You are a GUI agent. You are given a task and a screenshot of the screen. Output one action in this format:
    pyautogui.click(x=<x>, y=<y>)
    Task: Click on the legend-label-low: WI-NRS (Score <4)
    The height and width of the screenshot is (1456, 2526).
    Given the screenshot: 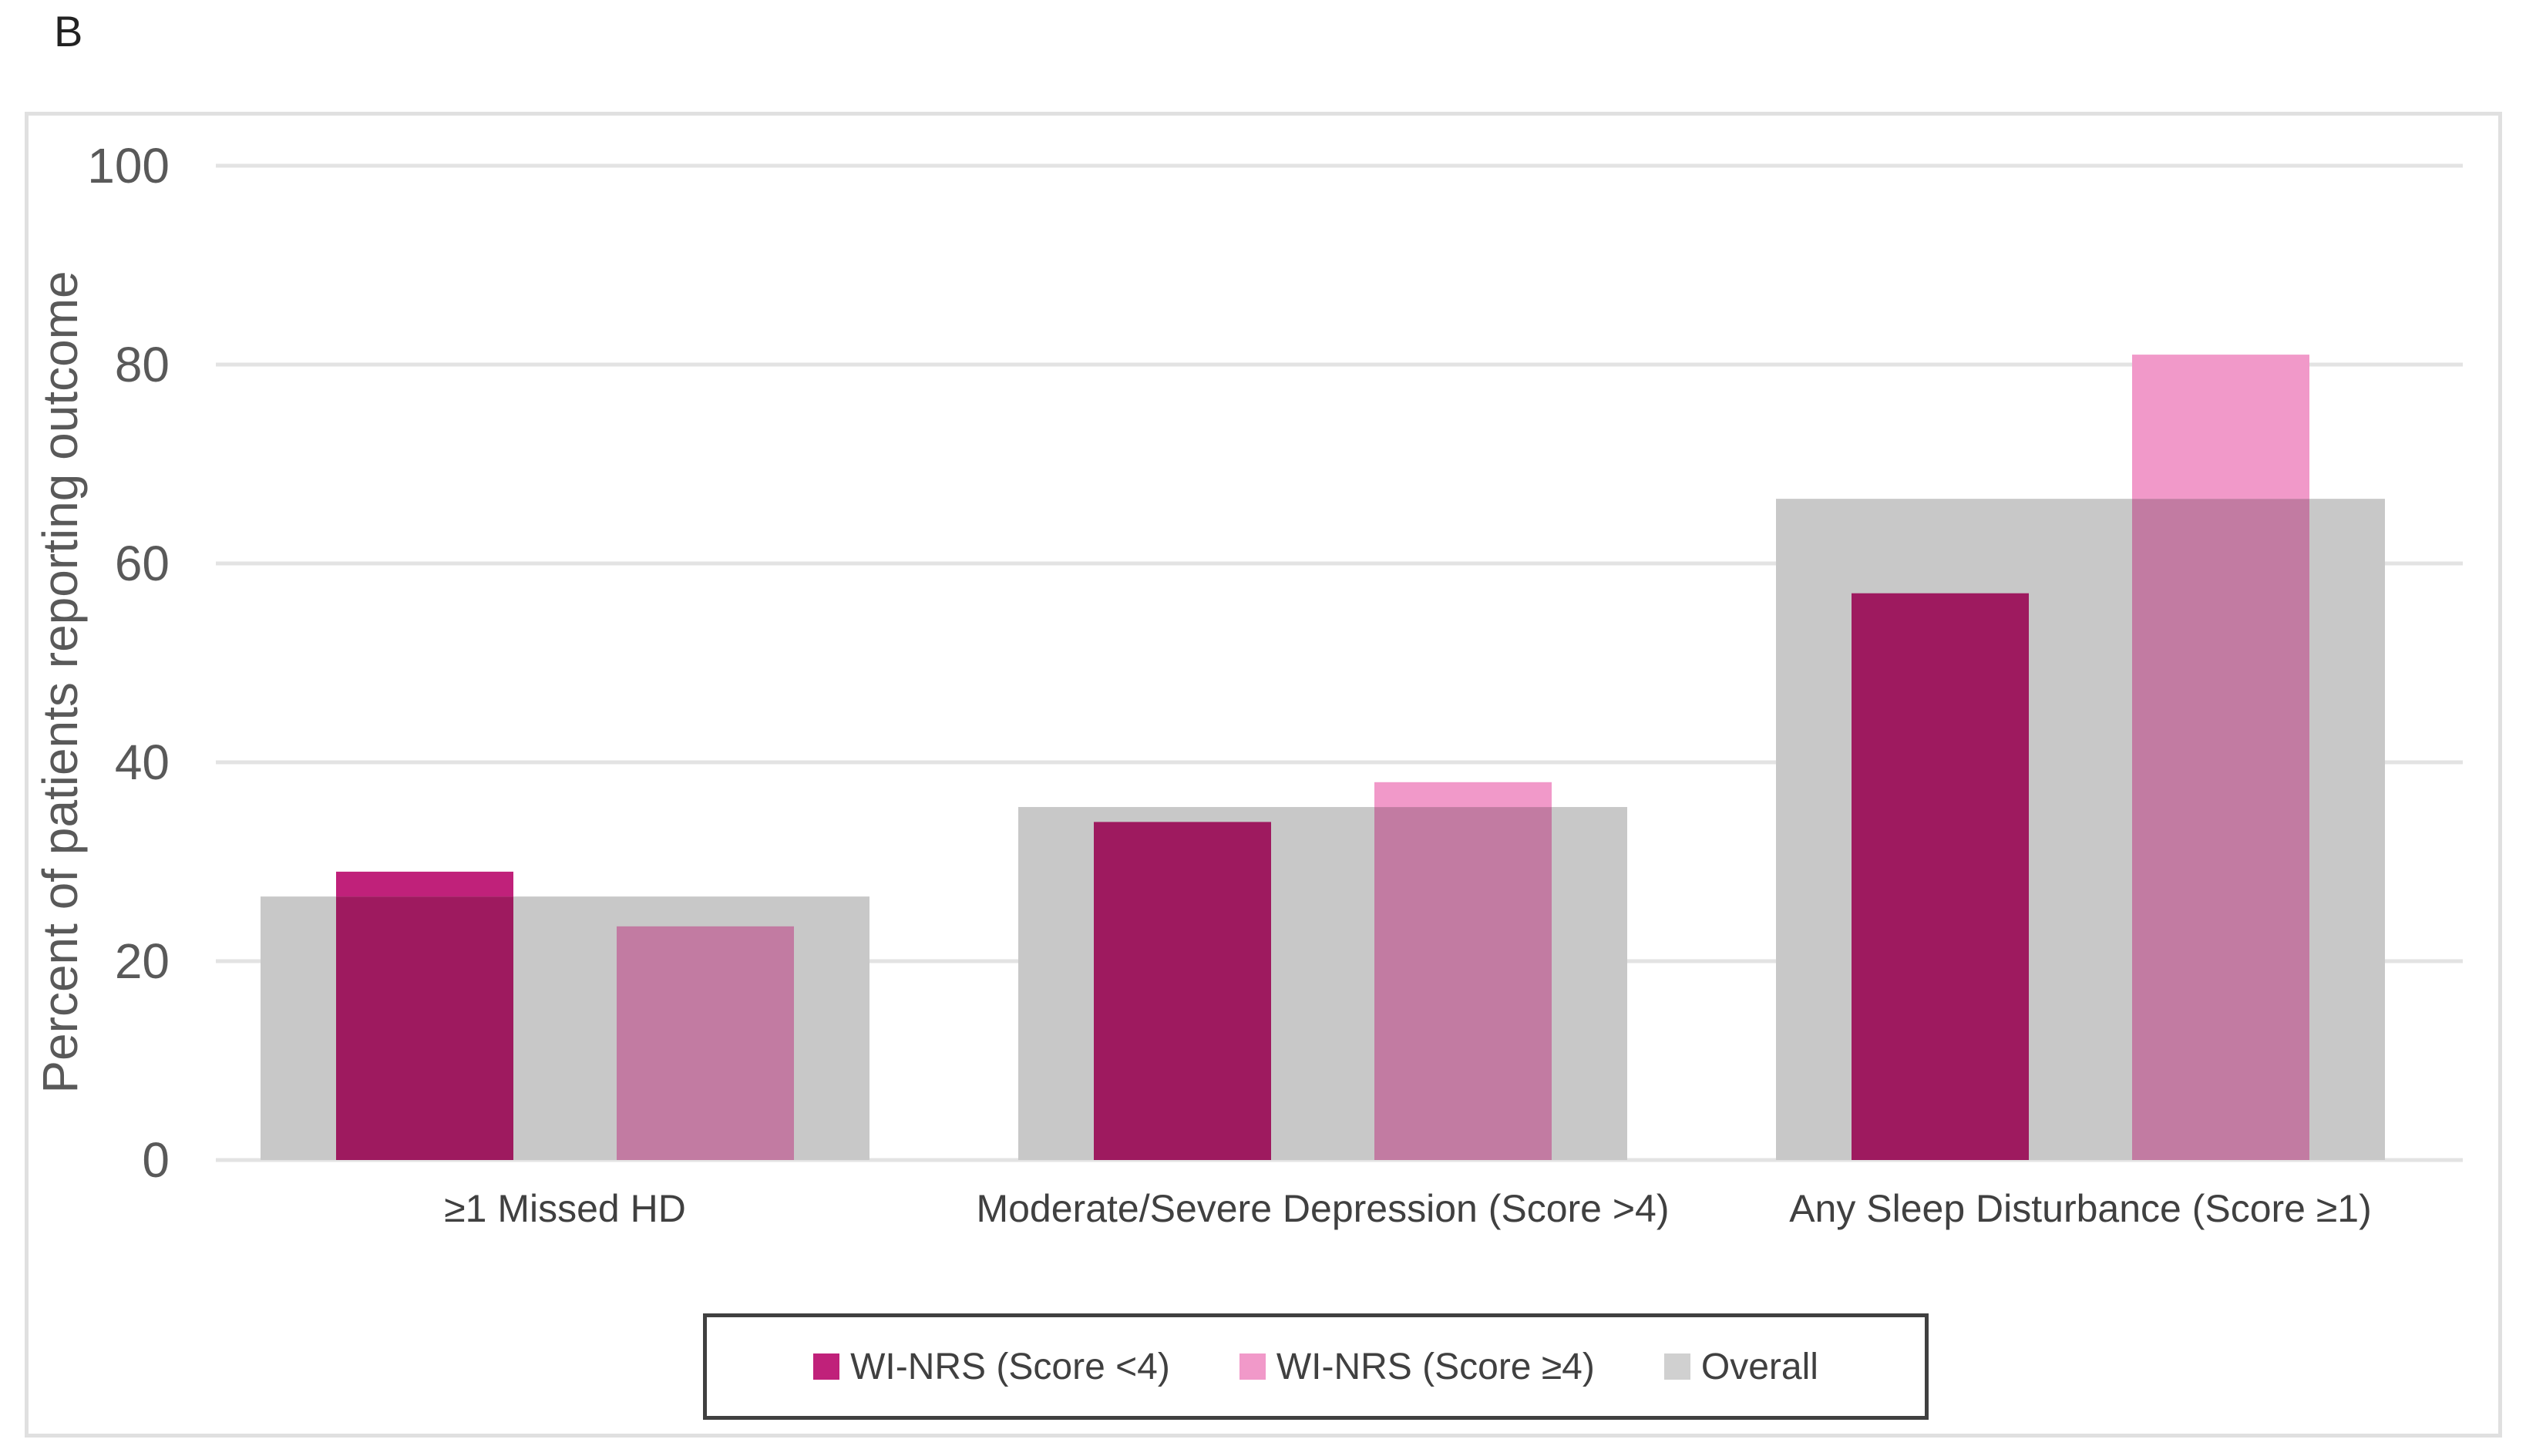 What is the action you would take?
    pyautogui.click(x=1010, y=1366)
    